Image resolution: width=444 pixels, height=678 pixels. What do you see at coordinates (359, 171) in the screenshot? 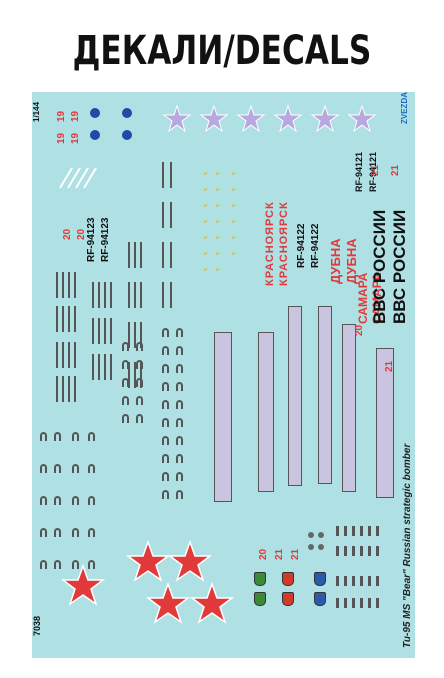
I see `registration-text: RF-94121` at bounding box center [359, 171].